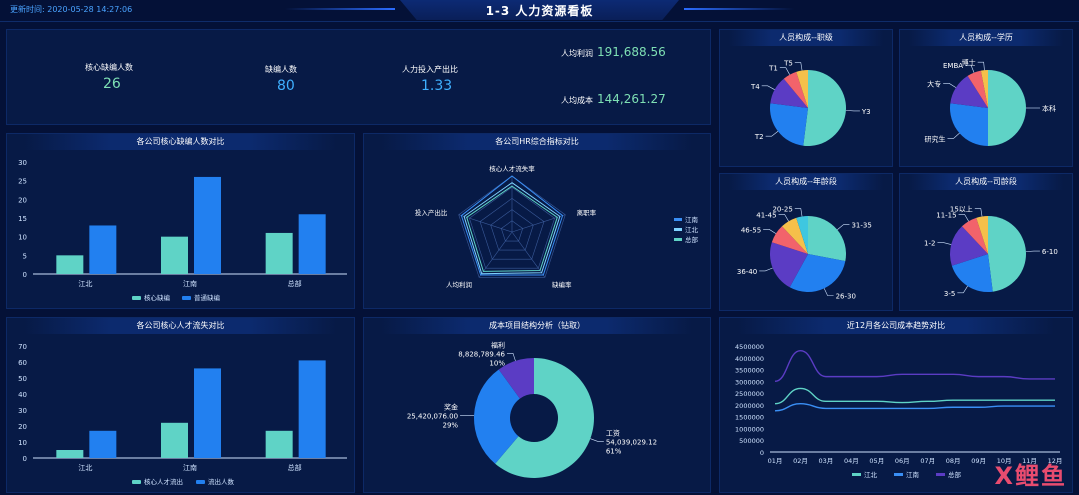  What do you see at coordinates (789, 93) in the screenshot?
I see `pie-slice-T4` at bounding box center [789, 93].